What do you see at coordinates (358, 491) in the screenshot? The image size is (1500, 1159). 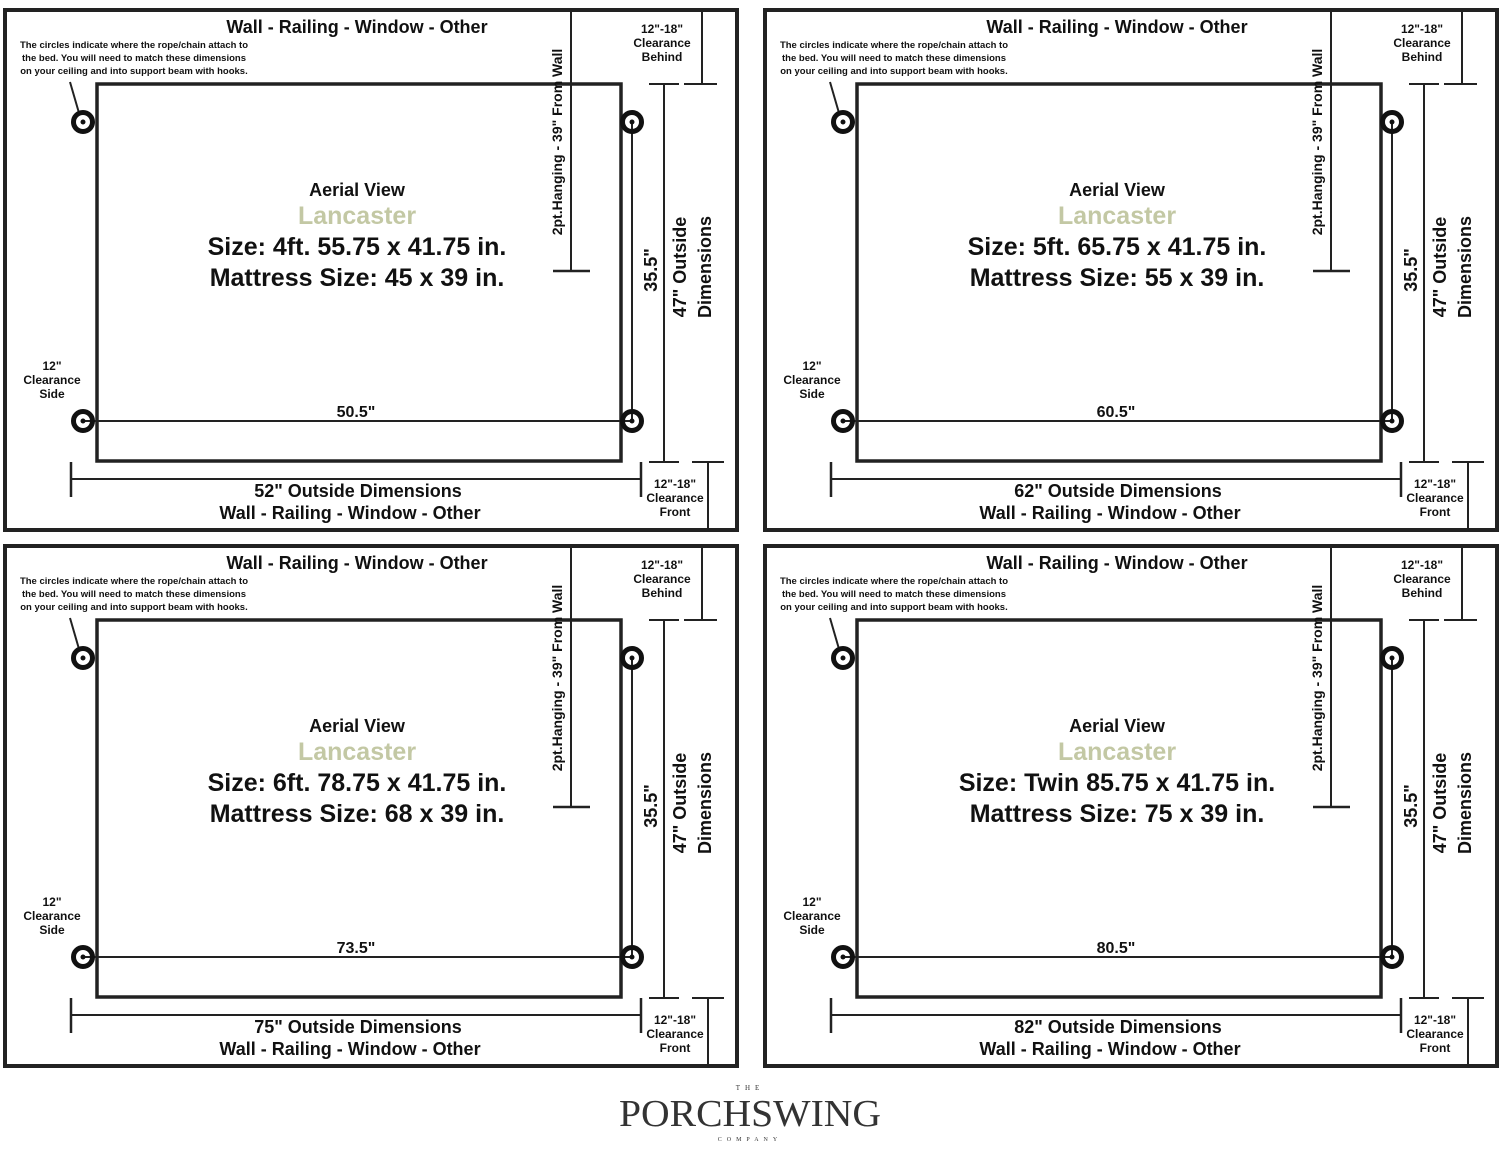 I see `outer-width-label: 52" Outside Dimensions` at bounding box center [358, 491].